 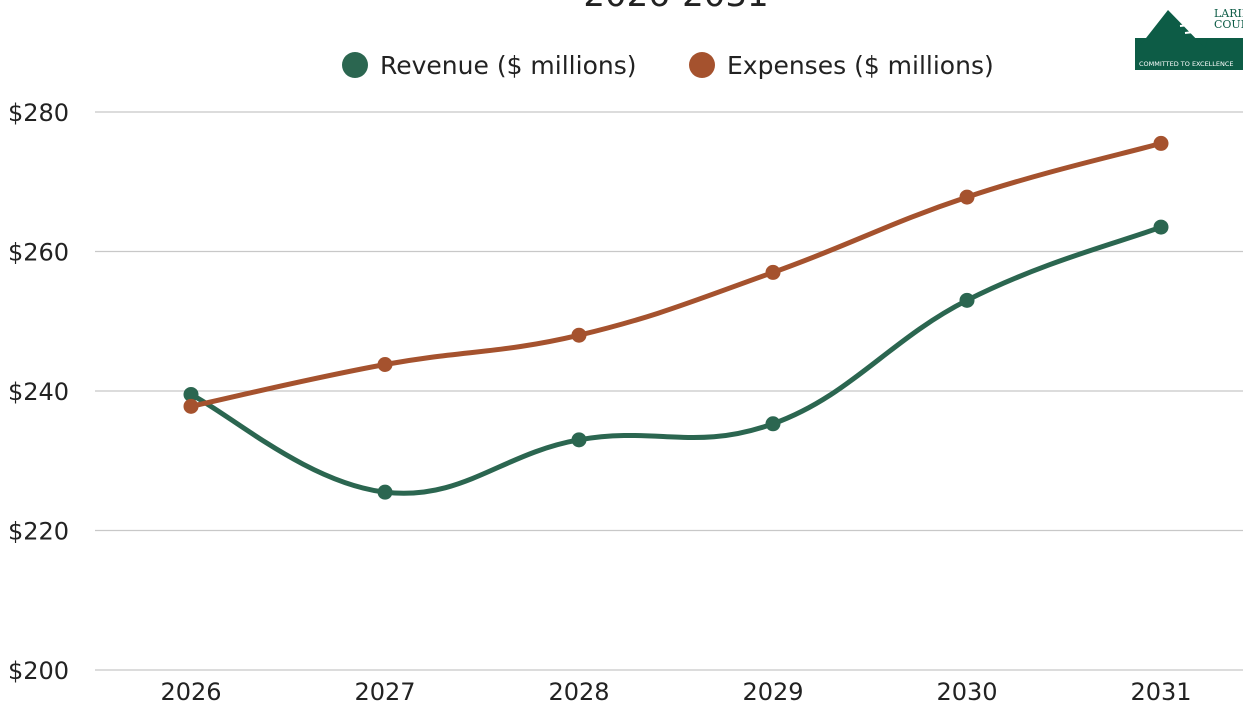 What do you see at coordinates (1160, 691) in the screenshot?
I see `x-tick-label: 2031` at bounding box center [1160, 691].